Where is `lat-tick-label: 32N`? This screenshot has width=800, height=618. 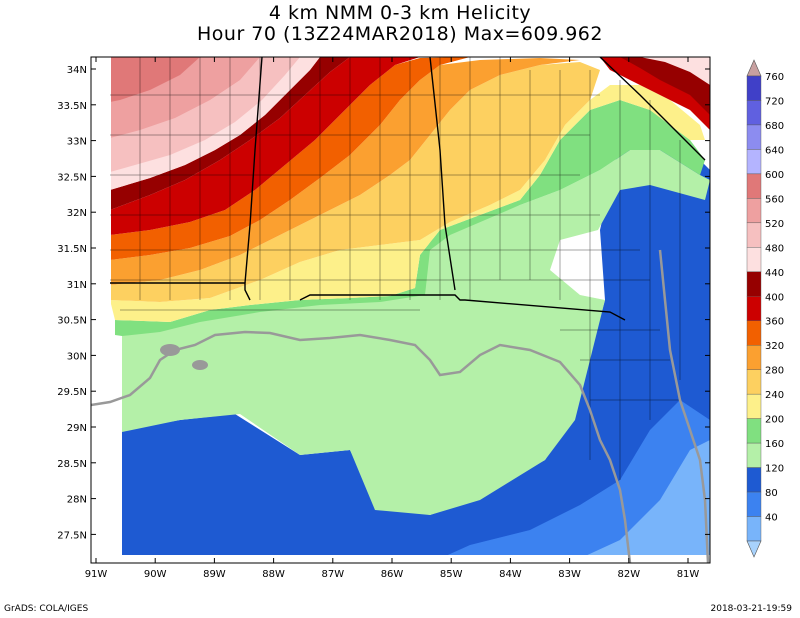 lat-tick-label: 32N is located at coordinates (77, 213).